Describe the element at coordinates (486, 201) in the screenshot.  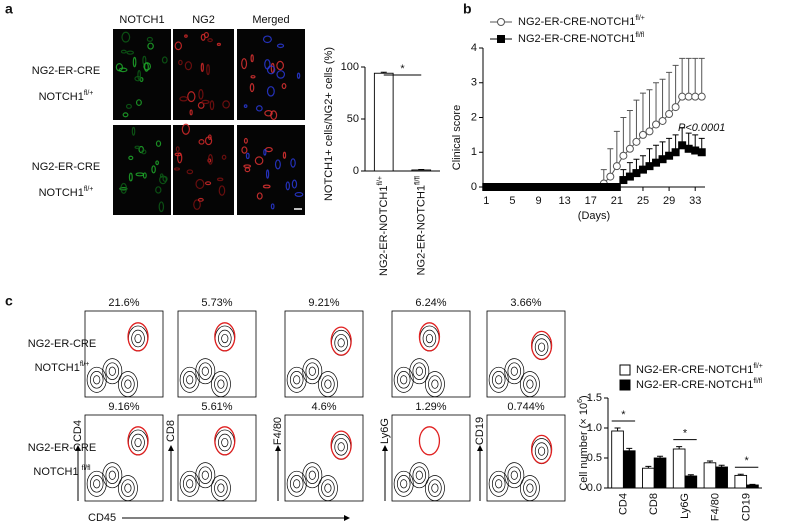
I see `x-tick-label: 1` at that location.